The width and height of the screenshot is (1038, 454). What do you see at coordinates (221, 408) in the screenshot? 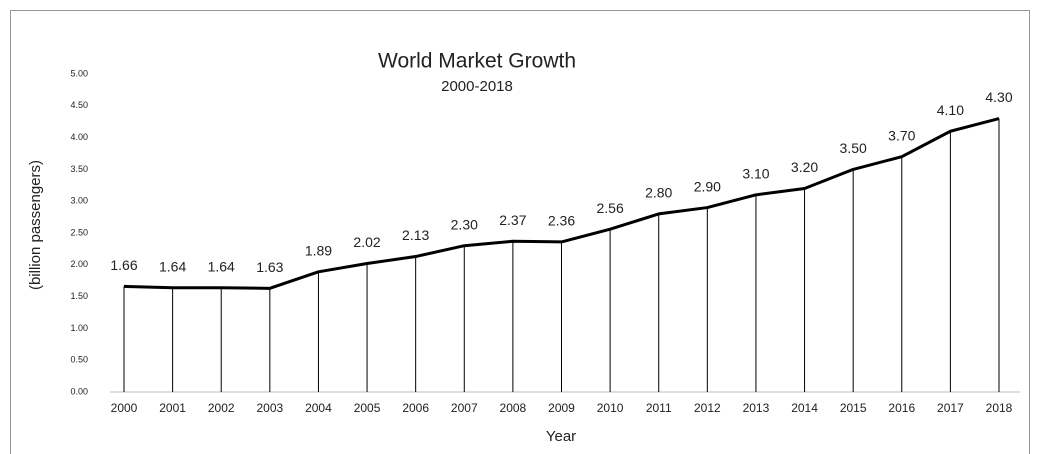
I see `x-tick-label: 2002` at bounding box center [221, 408].